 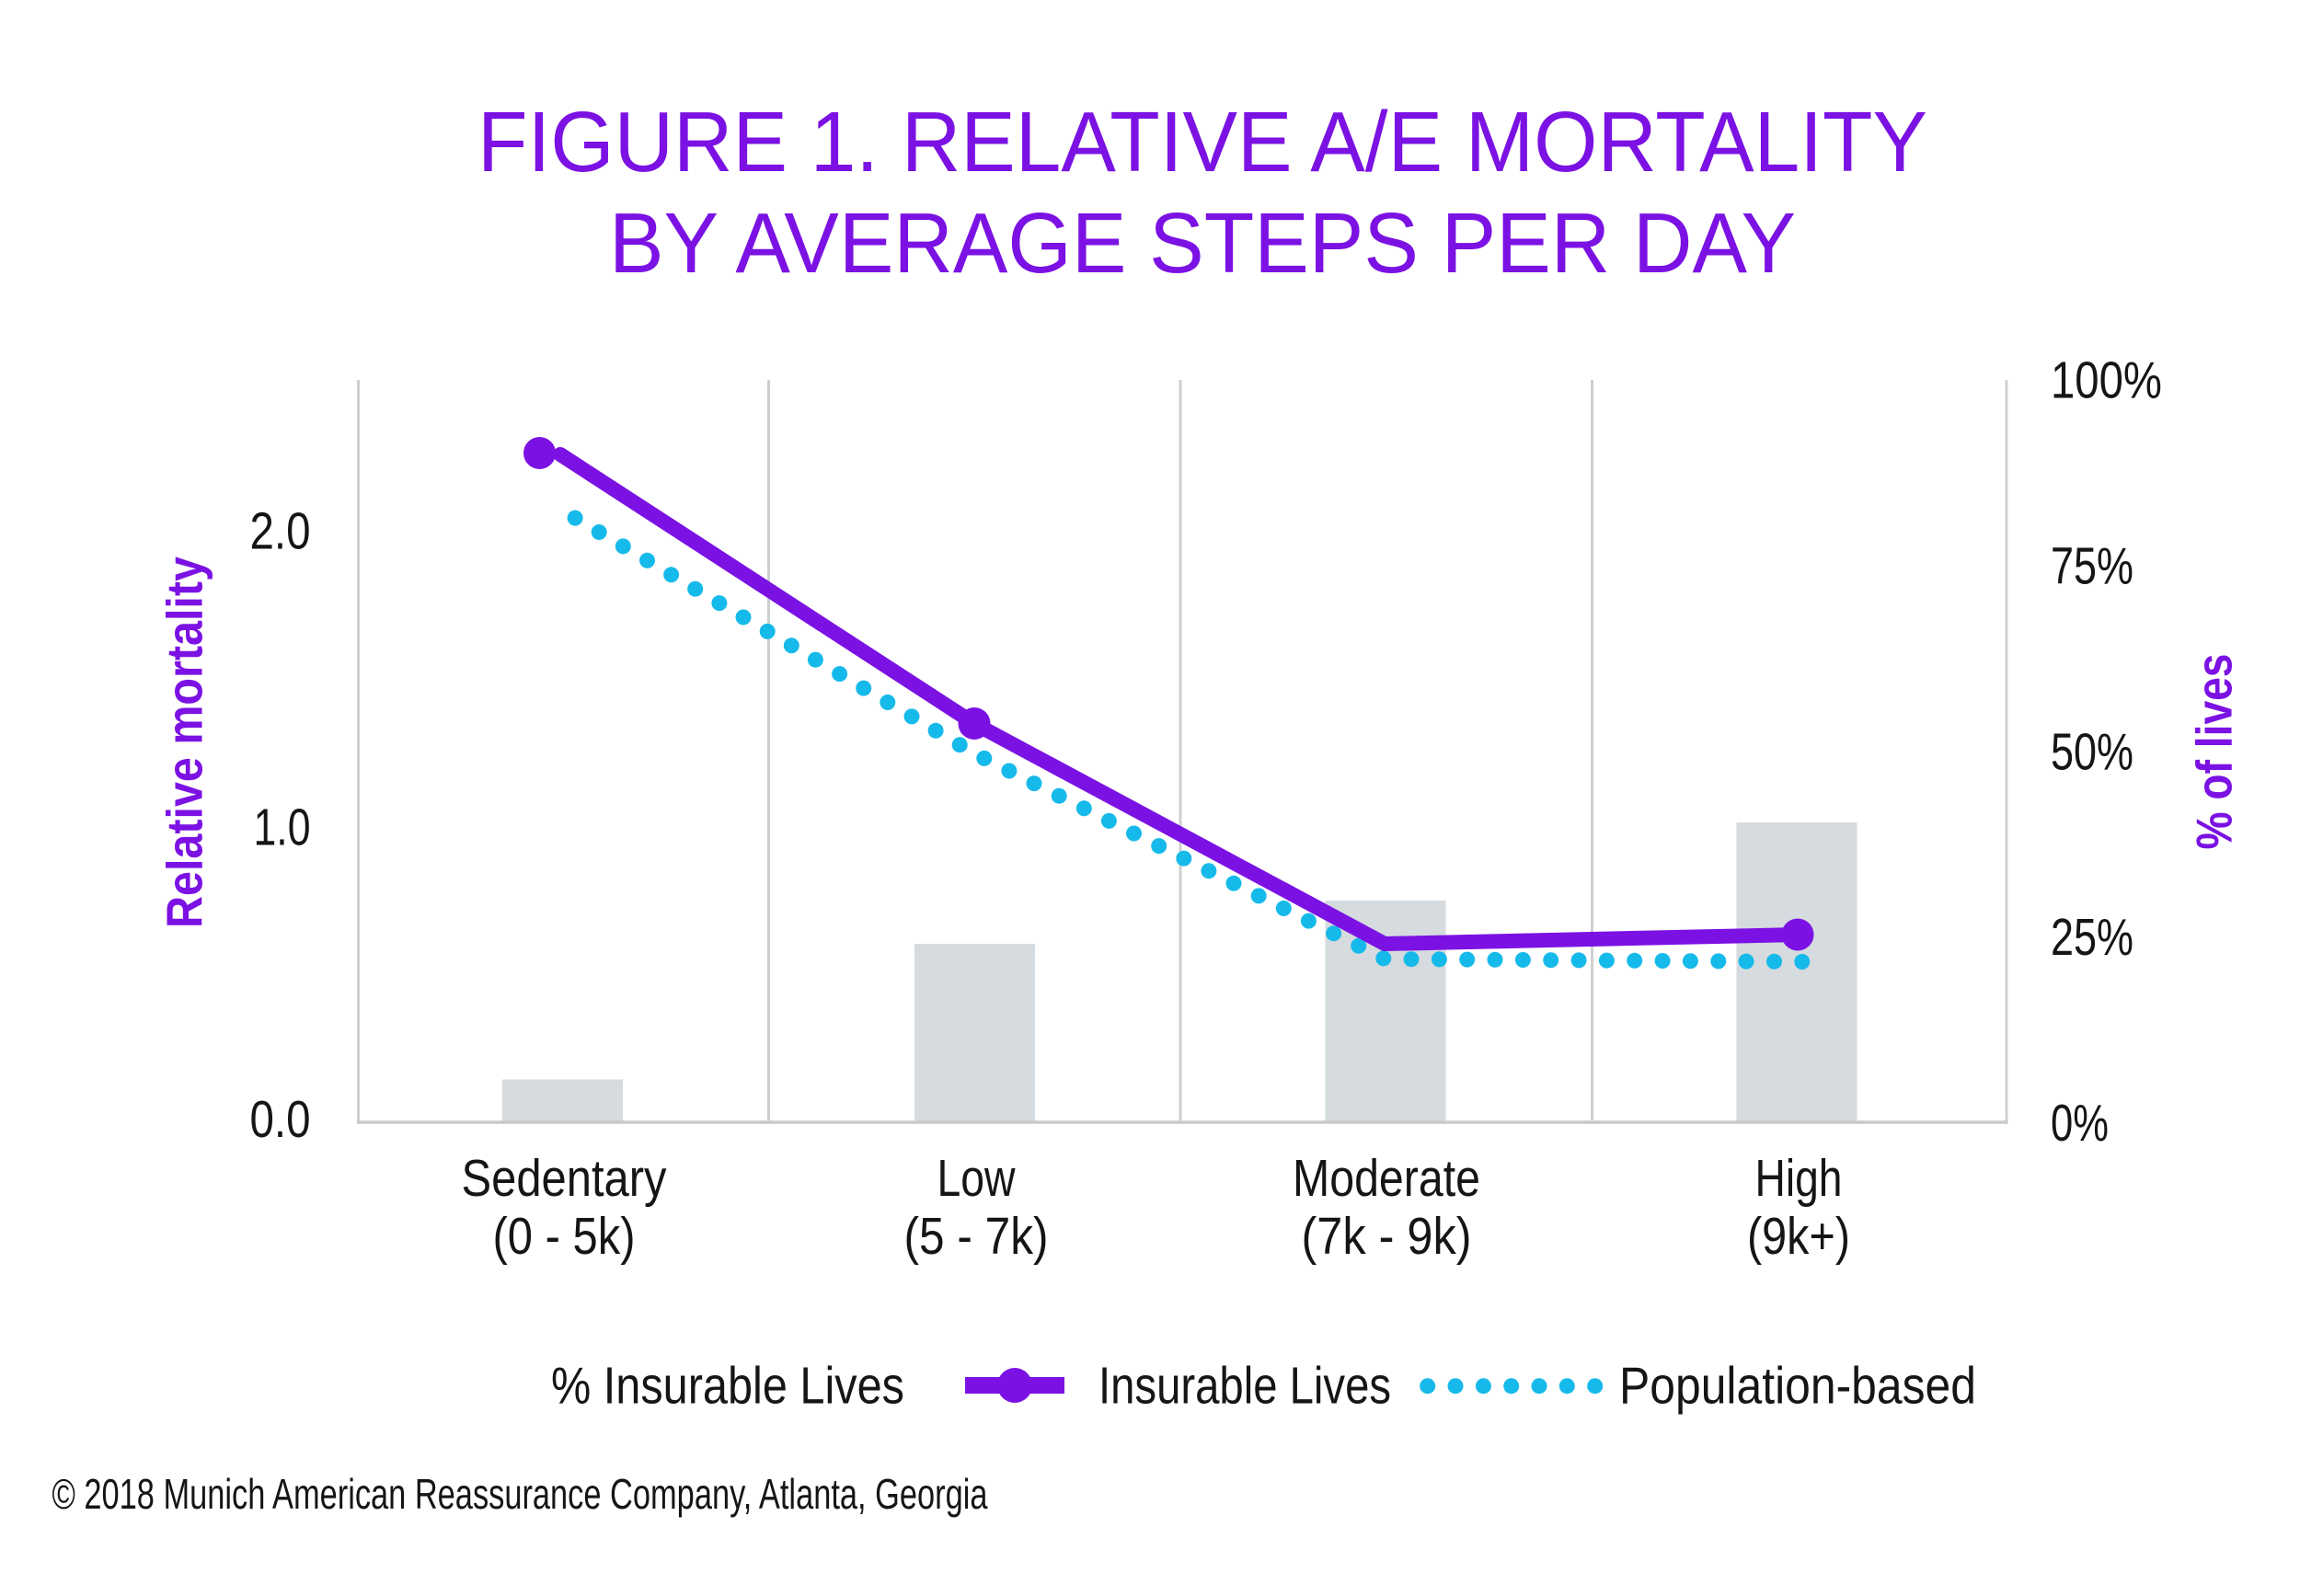 What do you see at coordinates (2092, 752) in the screenshot?
I see `svg-text: 50%` at bounding box center [2092, 752].